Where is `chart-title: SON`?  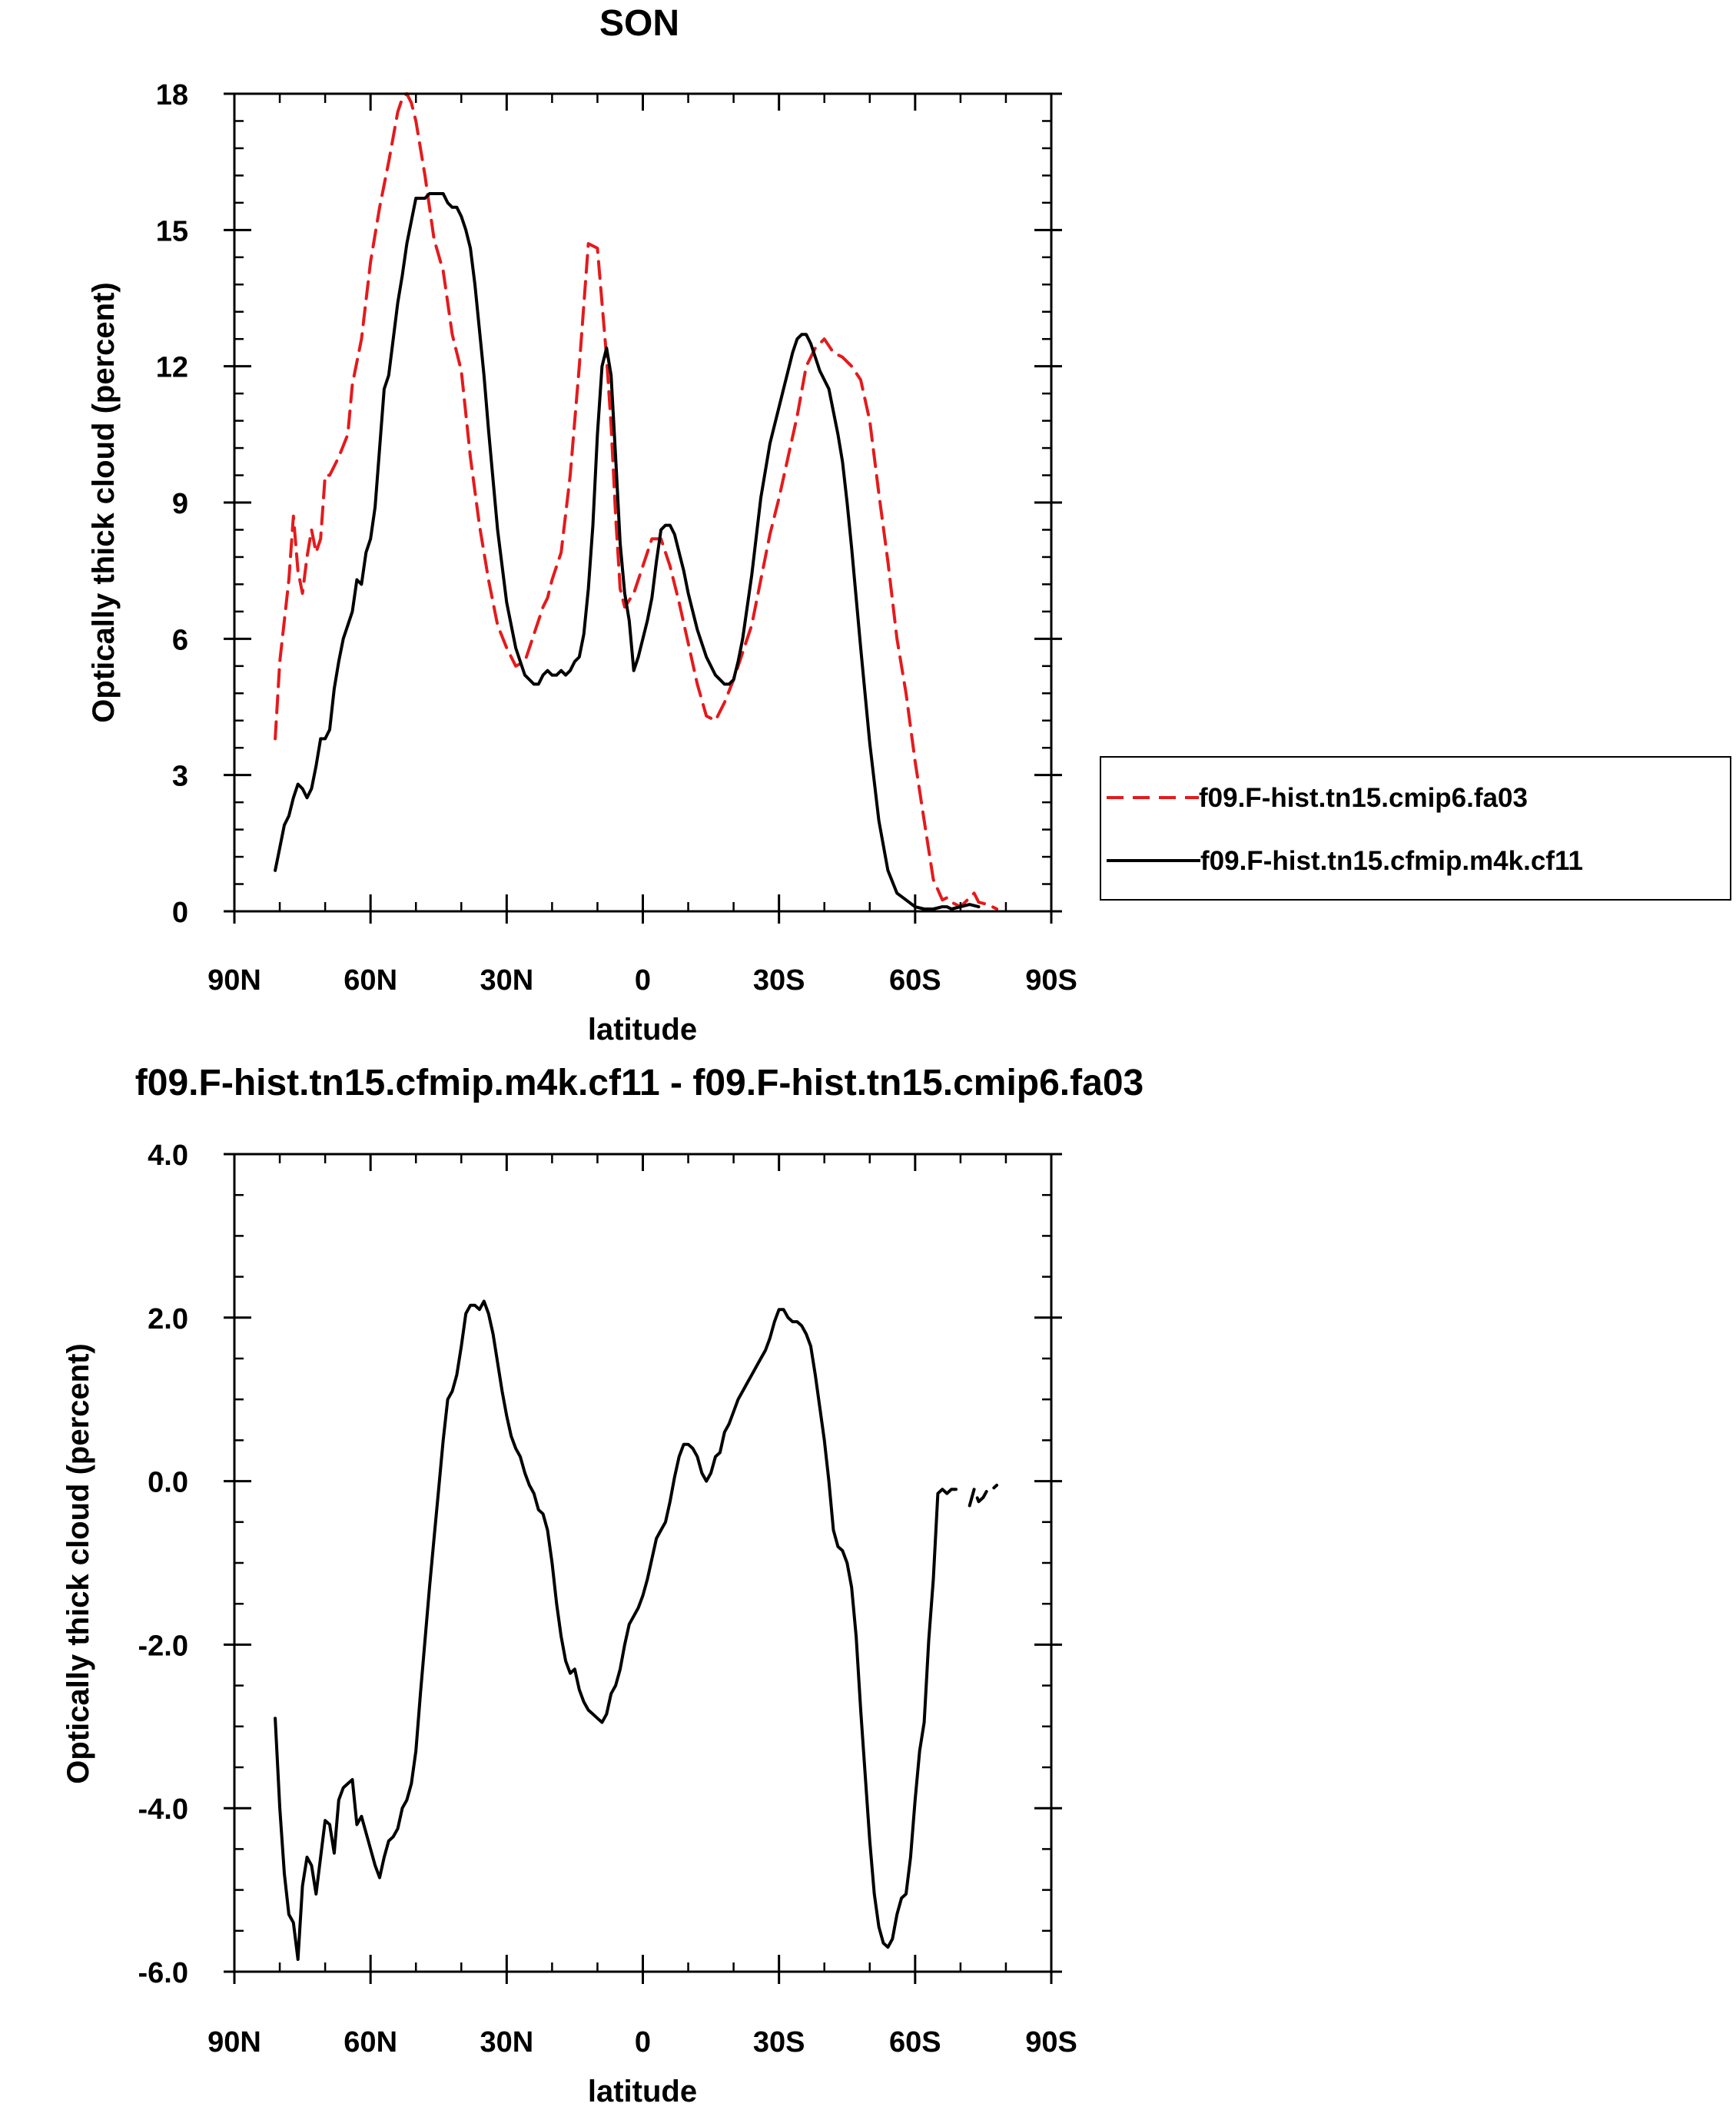
chart-title: SON is located at coordinates (639, 23).